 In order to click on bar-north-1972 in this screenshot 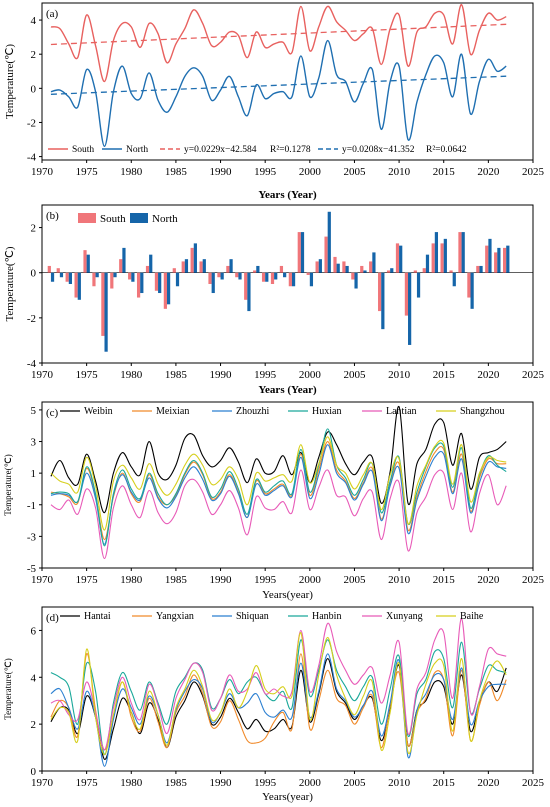, I will do `click(61, 275)`.